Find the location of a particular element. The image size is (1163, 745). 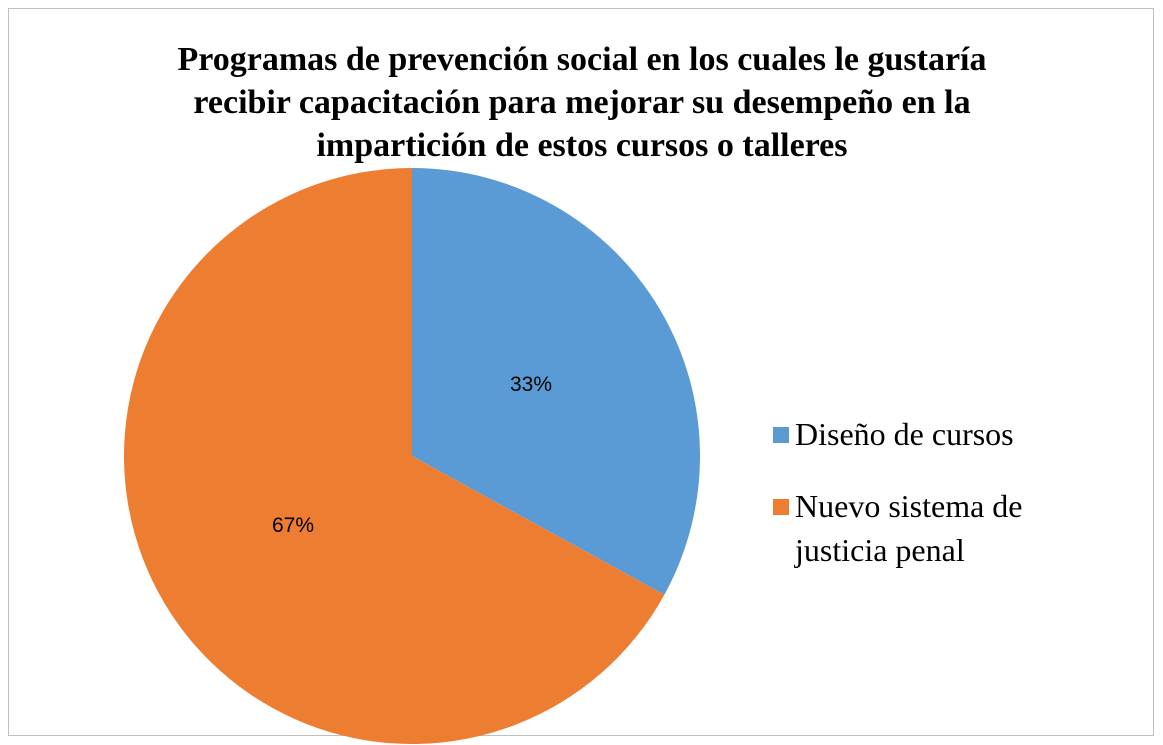

data-label: 67% is located at coordinates (293, 525).